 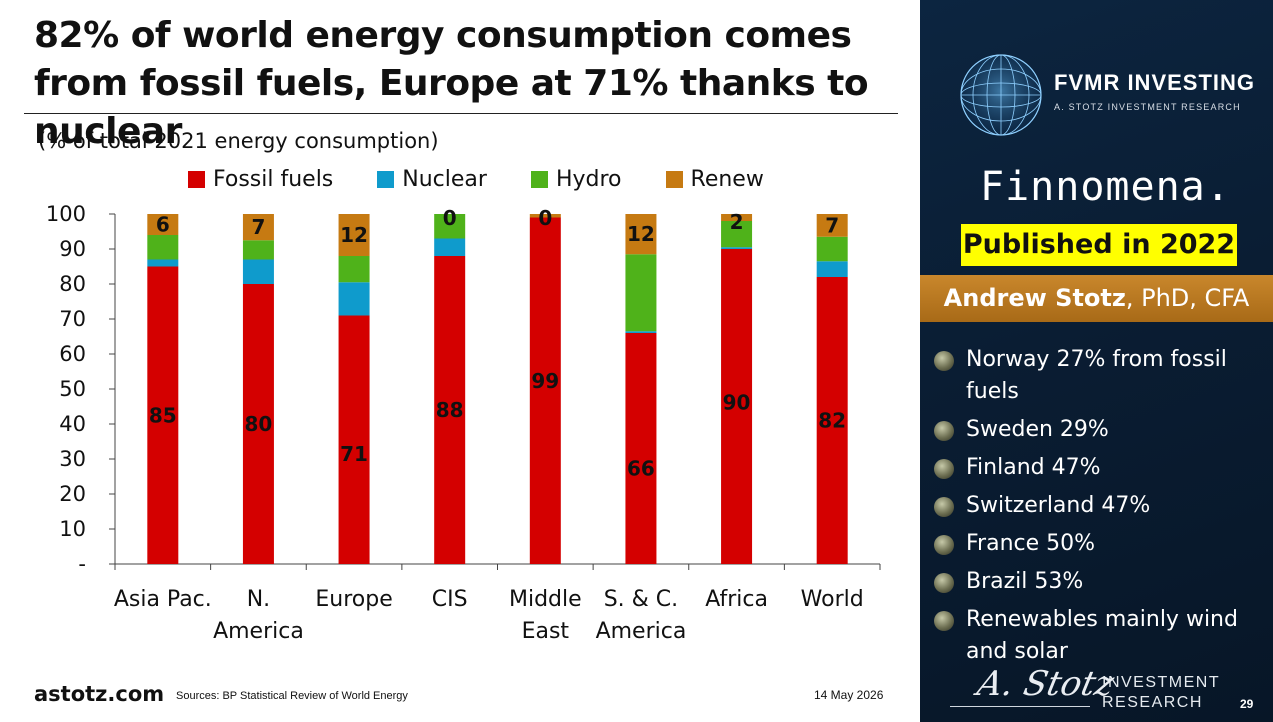 I want to click on bullet-text: Switzerland 47%, so click(x=1058, y=505).